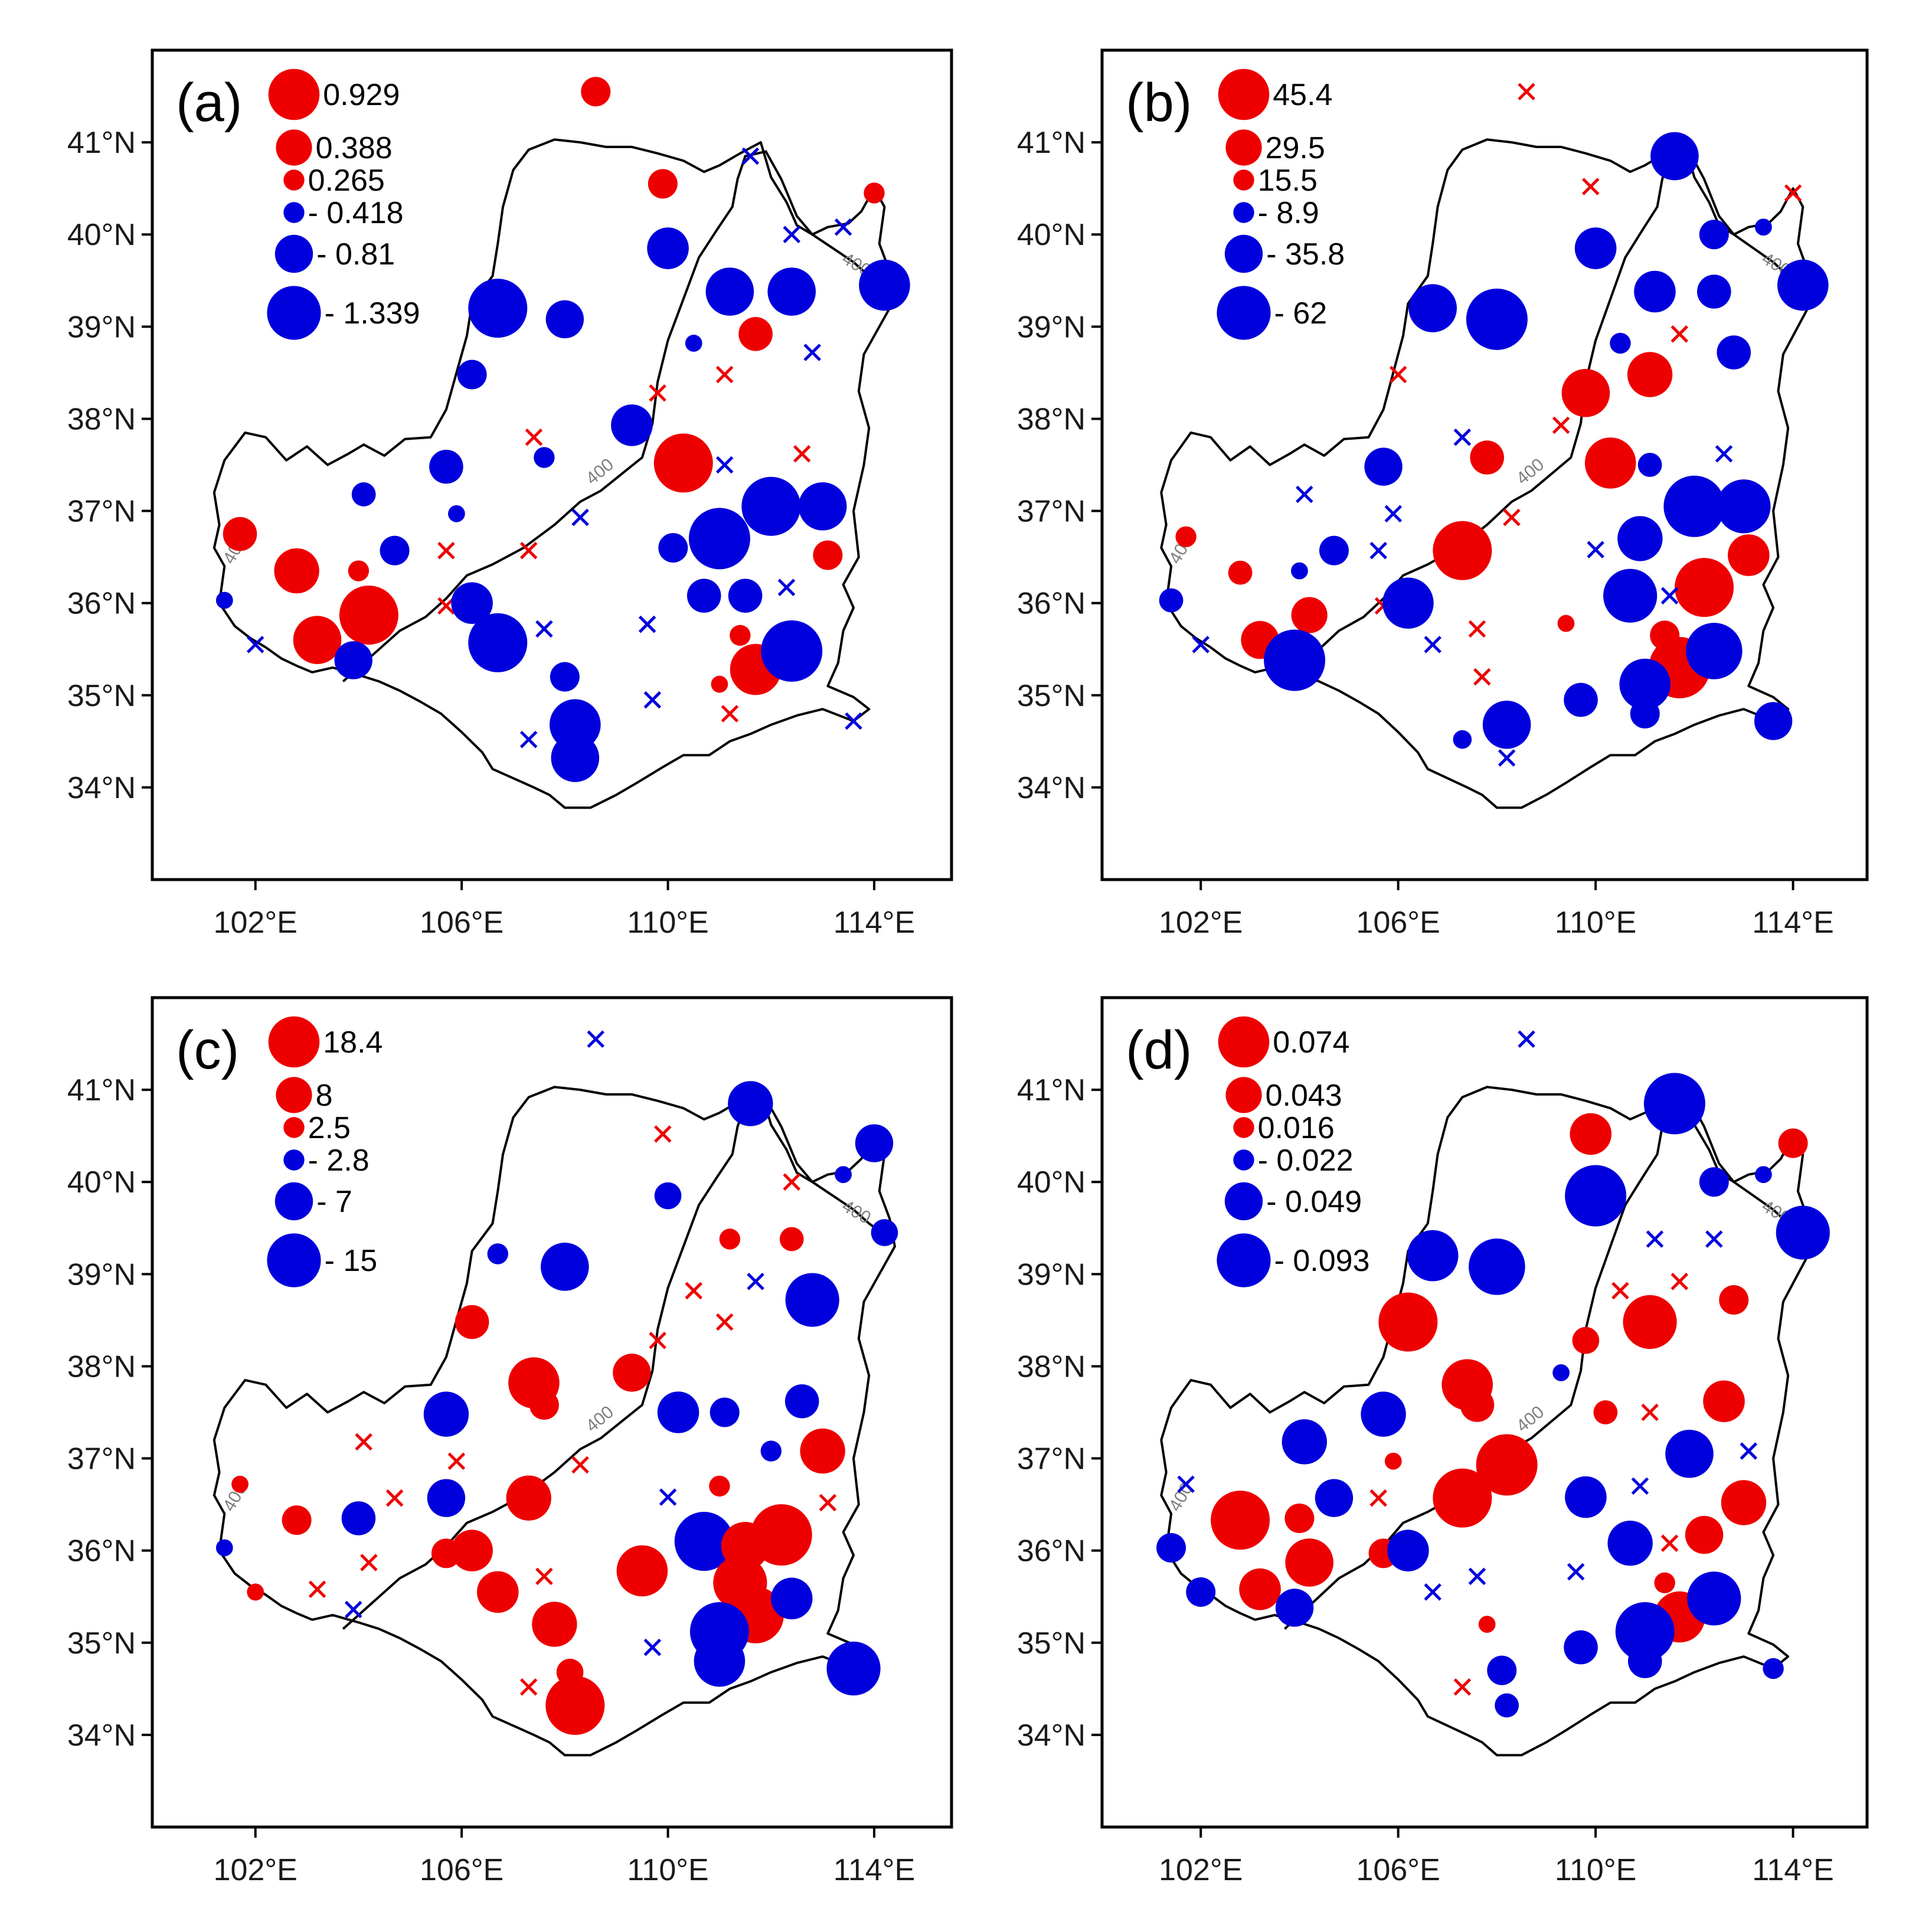  What do you see at coordinates (361, 95) in the screenshot?
I see `legend-label: 0.929` at bounding box center [361, 95].